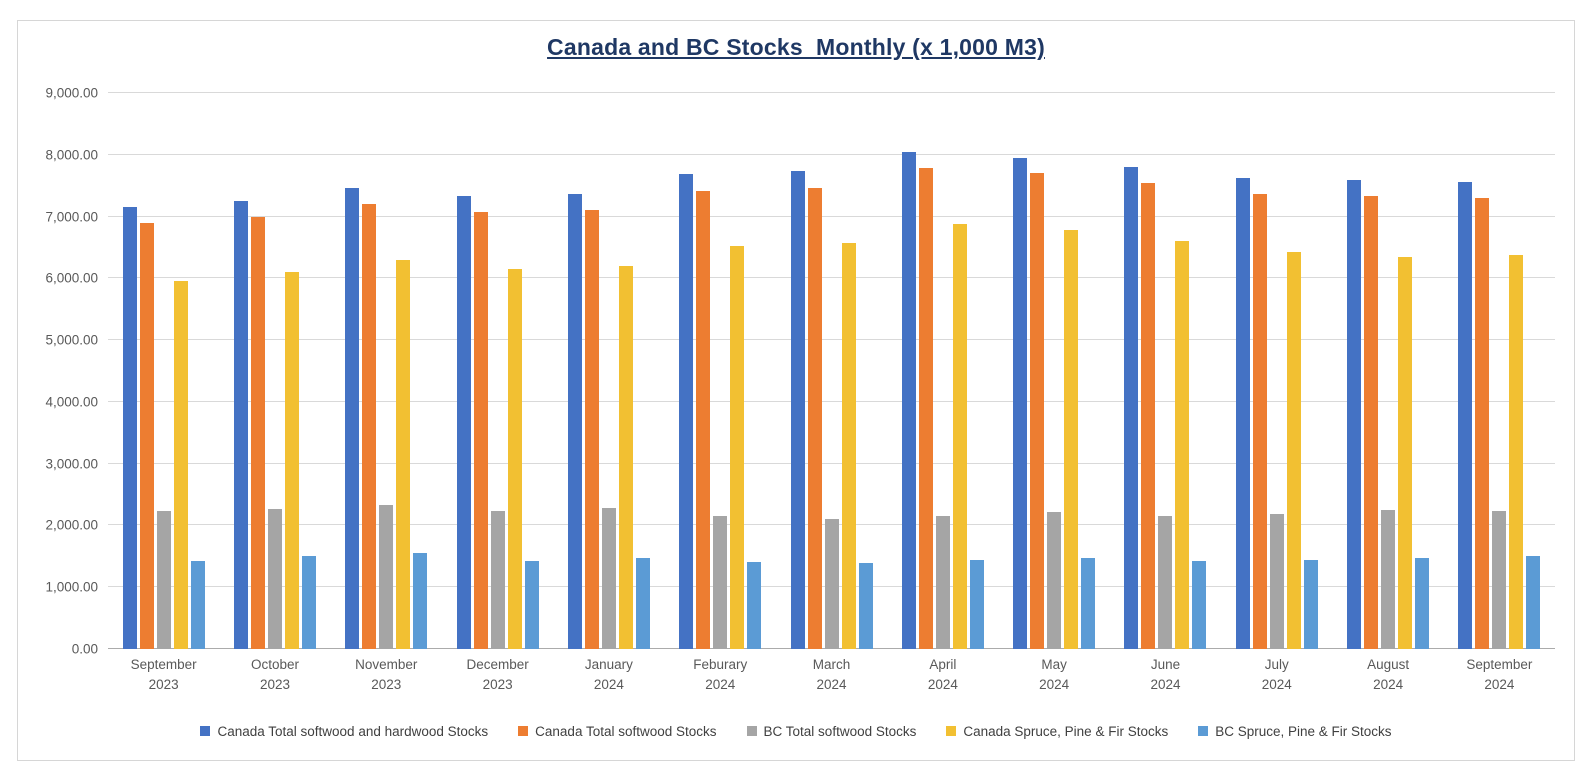 The image size is (1594, 784). What do you see at coordinates (71, 278) in the screenshot?
I see `y-tick-label: 6,000.00` at bounding box center [71, 278].